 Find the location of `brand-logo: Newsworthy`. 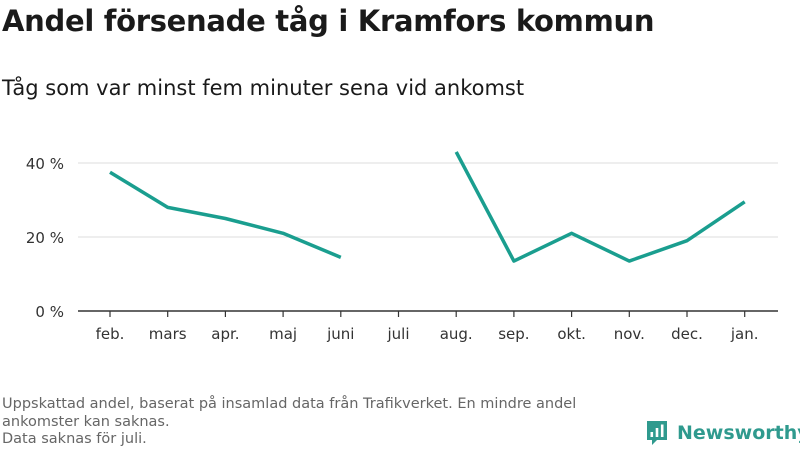

brand-logo: Newsworthy is located at coordinates (722, 433).